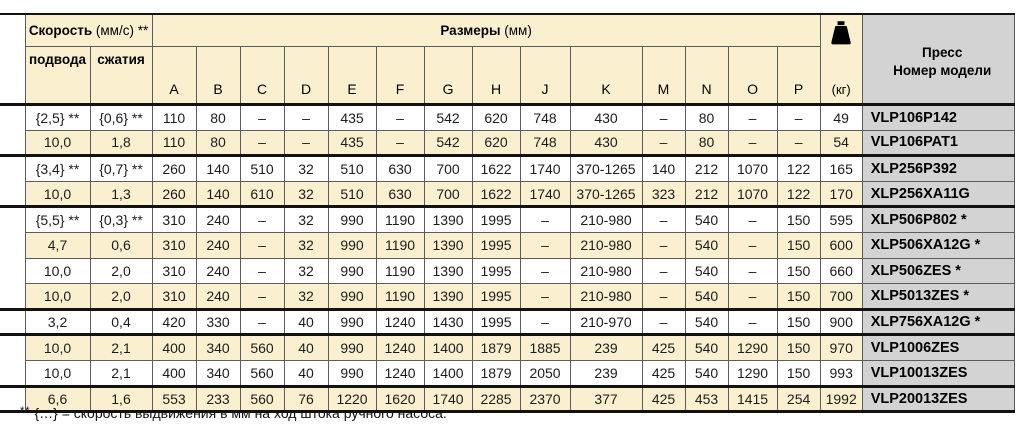  What do you see at coordinates (606, 194) in the screenshot?
I see `cell-dim-k: 370-1265` at bounding box center [606, 194].